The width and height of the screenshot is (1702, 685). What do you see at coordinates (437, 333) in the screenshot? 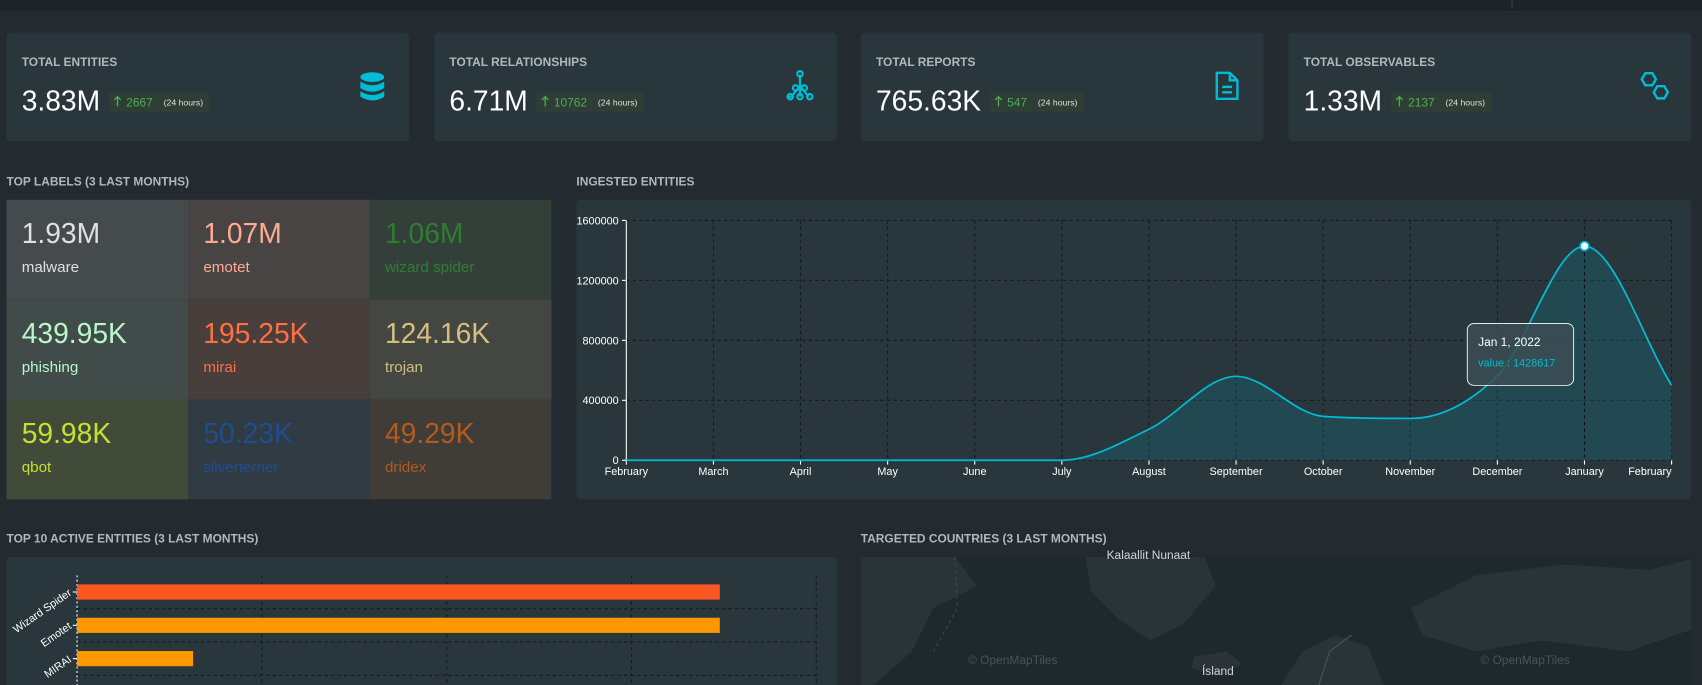
I see `label-value: 124.16K` at bounding box center [437, 333].